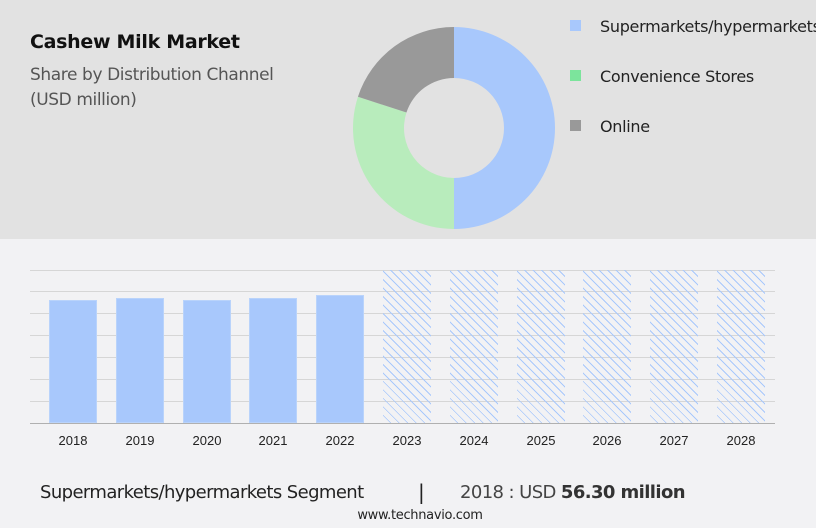 Image resolution: width=816 pixels, height=528 pixels. Describe the element at coordinates (407, 440) in the screenshot. I see `x-tick-label: 2023` at that location.